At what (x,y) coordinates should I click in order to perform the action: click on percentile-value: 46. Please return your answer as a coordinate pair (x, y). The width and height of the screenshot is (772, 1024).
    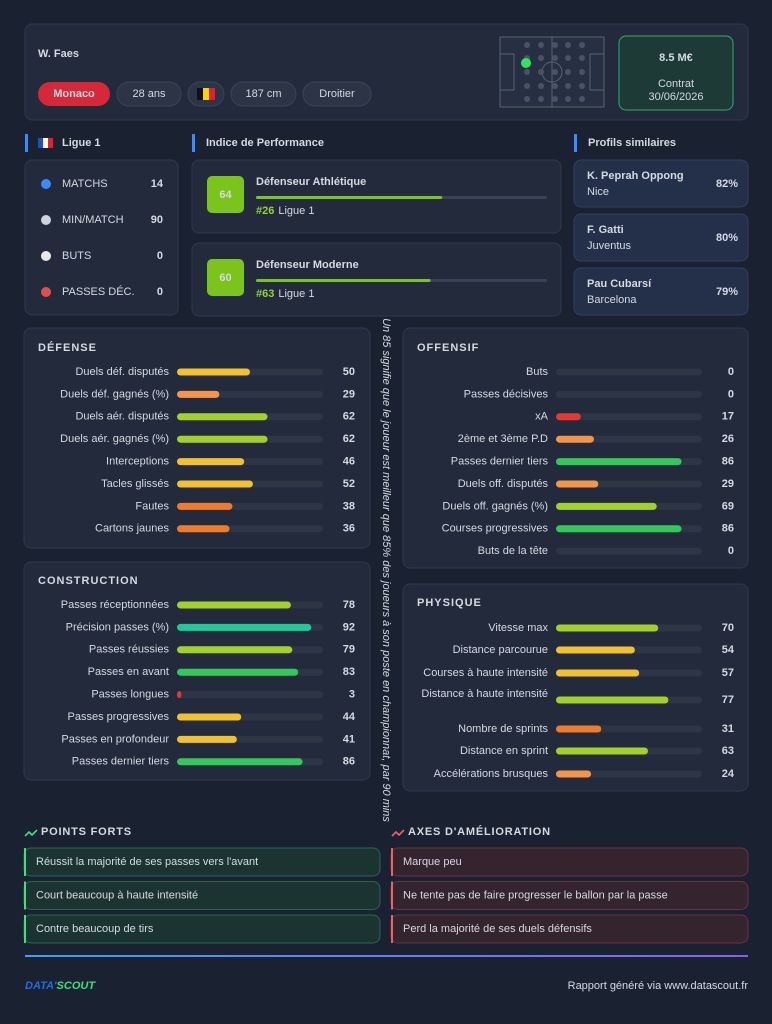
    Looking at the image, I should click on (349, 462).